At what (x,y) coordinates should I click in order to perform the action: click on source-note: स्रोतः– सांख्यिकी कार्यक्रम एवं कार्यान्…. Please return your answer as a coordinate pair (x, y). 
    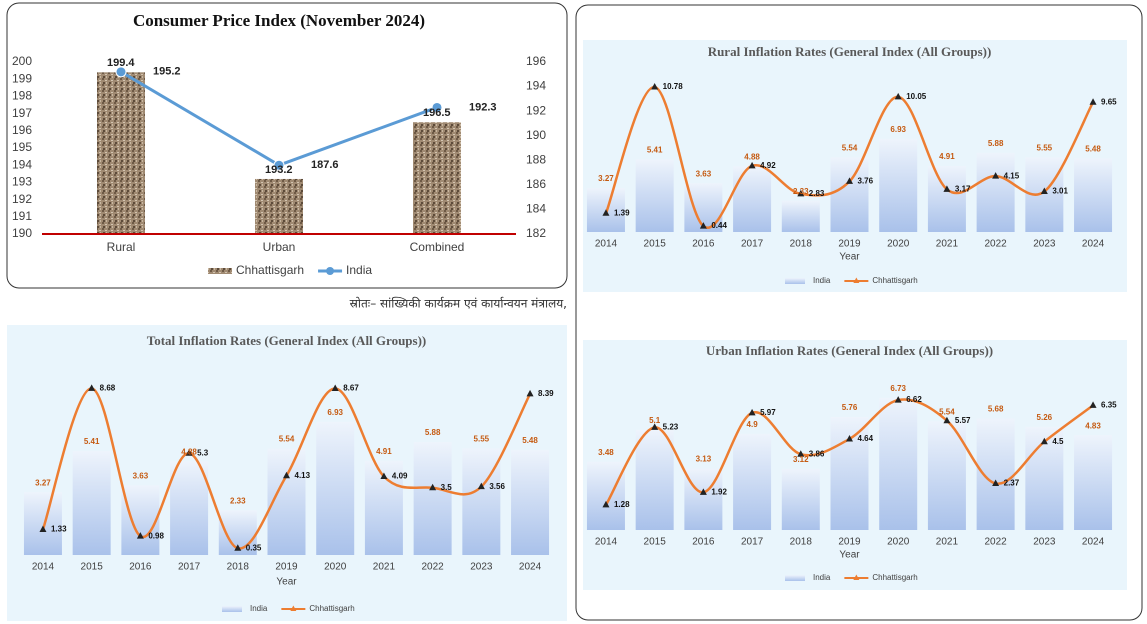
    Looking at the image, I should click on (458, 304).